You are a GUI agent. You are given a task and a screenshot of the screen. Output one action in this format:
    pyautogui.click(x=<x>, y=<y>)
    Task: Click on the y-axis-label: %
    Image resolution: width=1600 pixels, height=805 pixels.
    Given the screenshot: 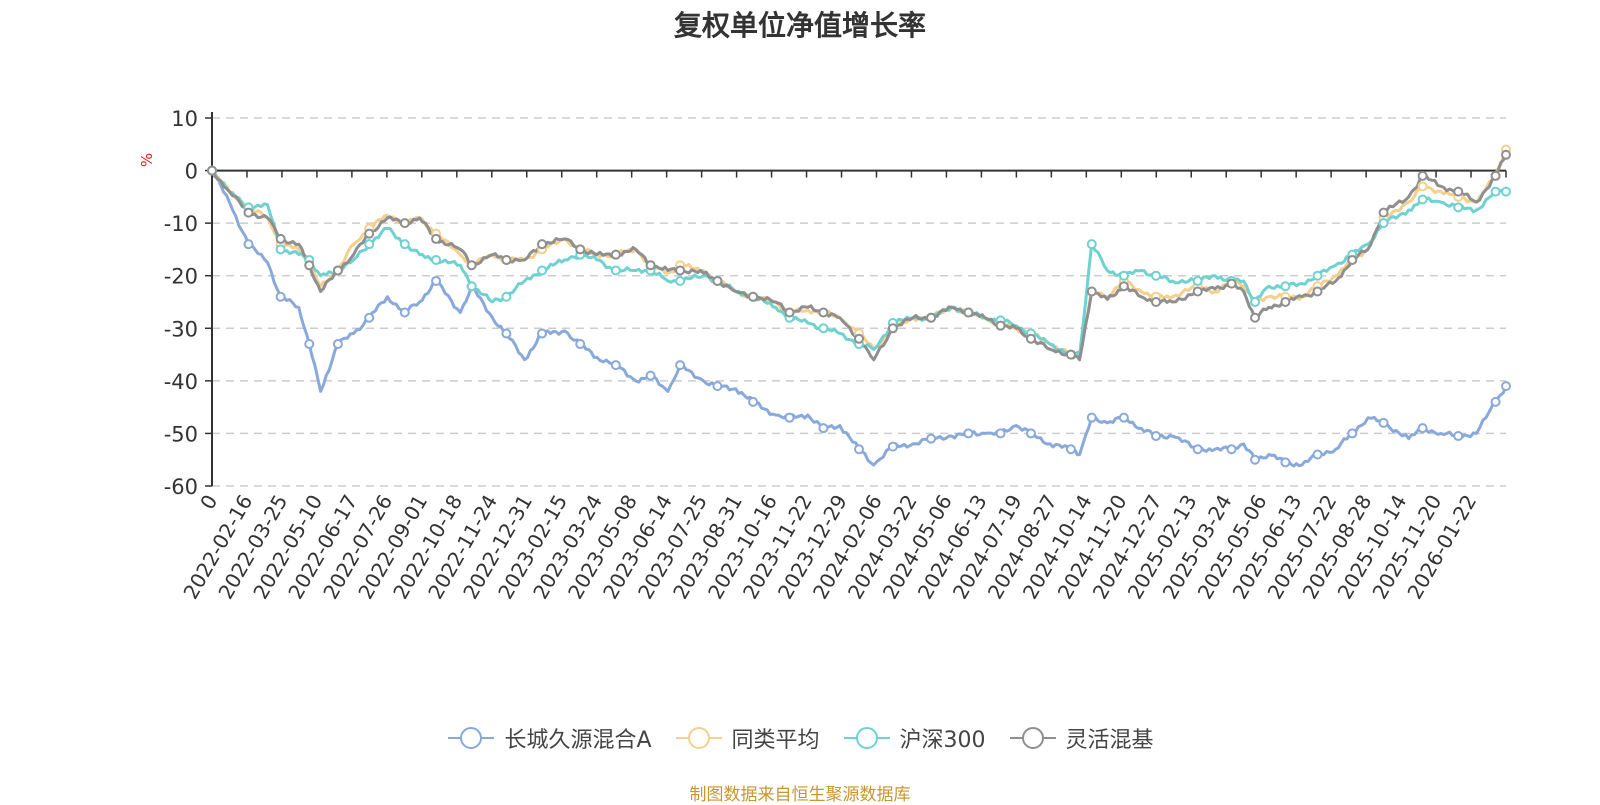 What is the action you would take?
    pyautogui.click(x=147, y=160)
    